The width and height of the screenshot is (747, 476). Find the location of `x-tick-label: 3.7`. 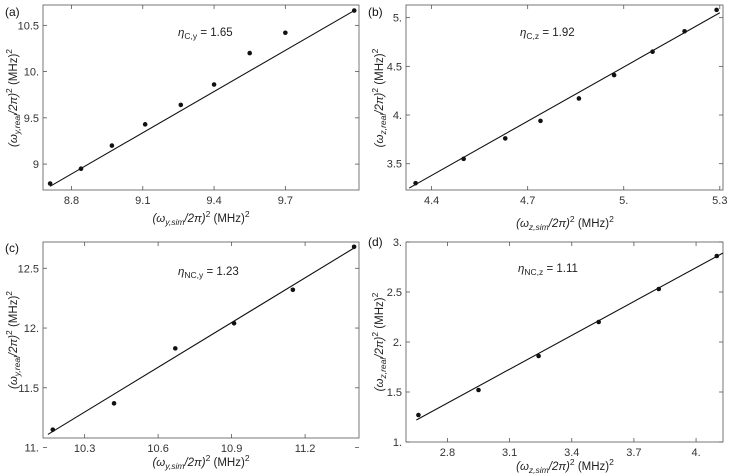

x-tick-label: 3.7 is located at coordinates (633, 453).